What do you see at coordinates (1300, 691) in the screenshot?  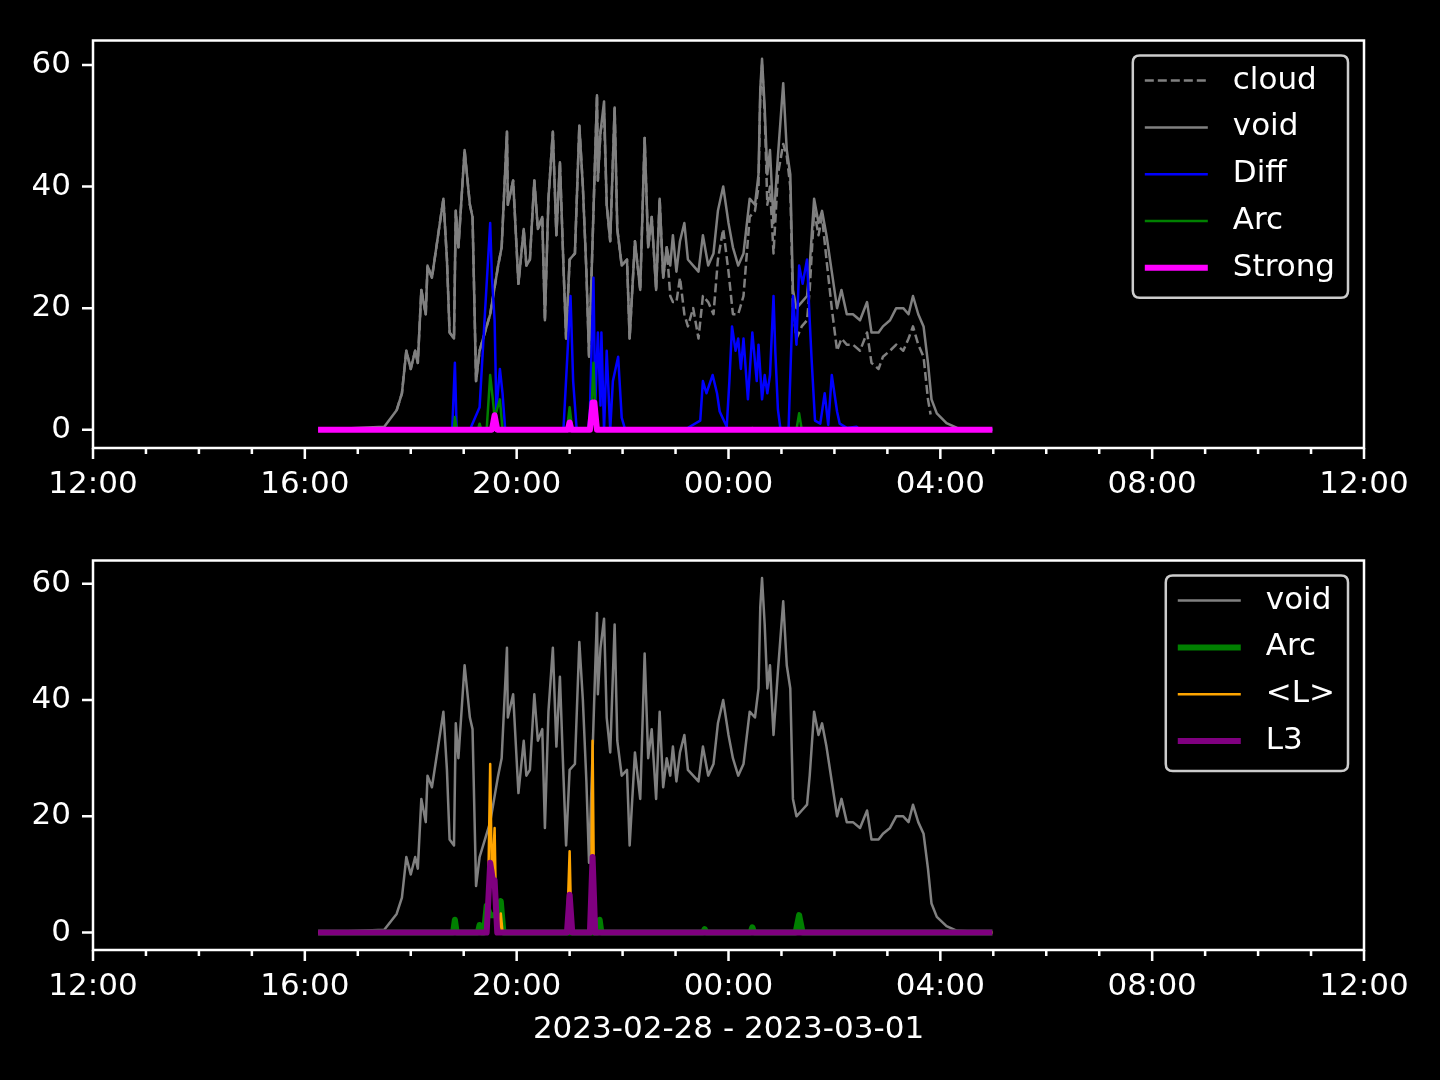 I see `legend-label: <L>` at bounding box center [1300, 691].